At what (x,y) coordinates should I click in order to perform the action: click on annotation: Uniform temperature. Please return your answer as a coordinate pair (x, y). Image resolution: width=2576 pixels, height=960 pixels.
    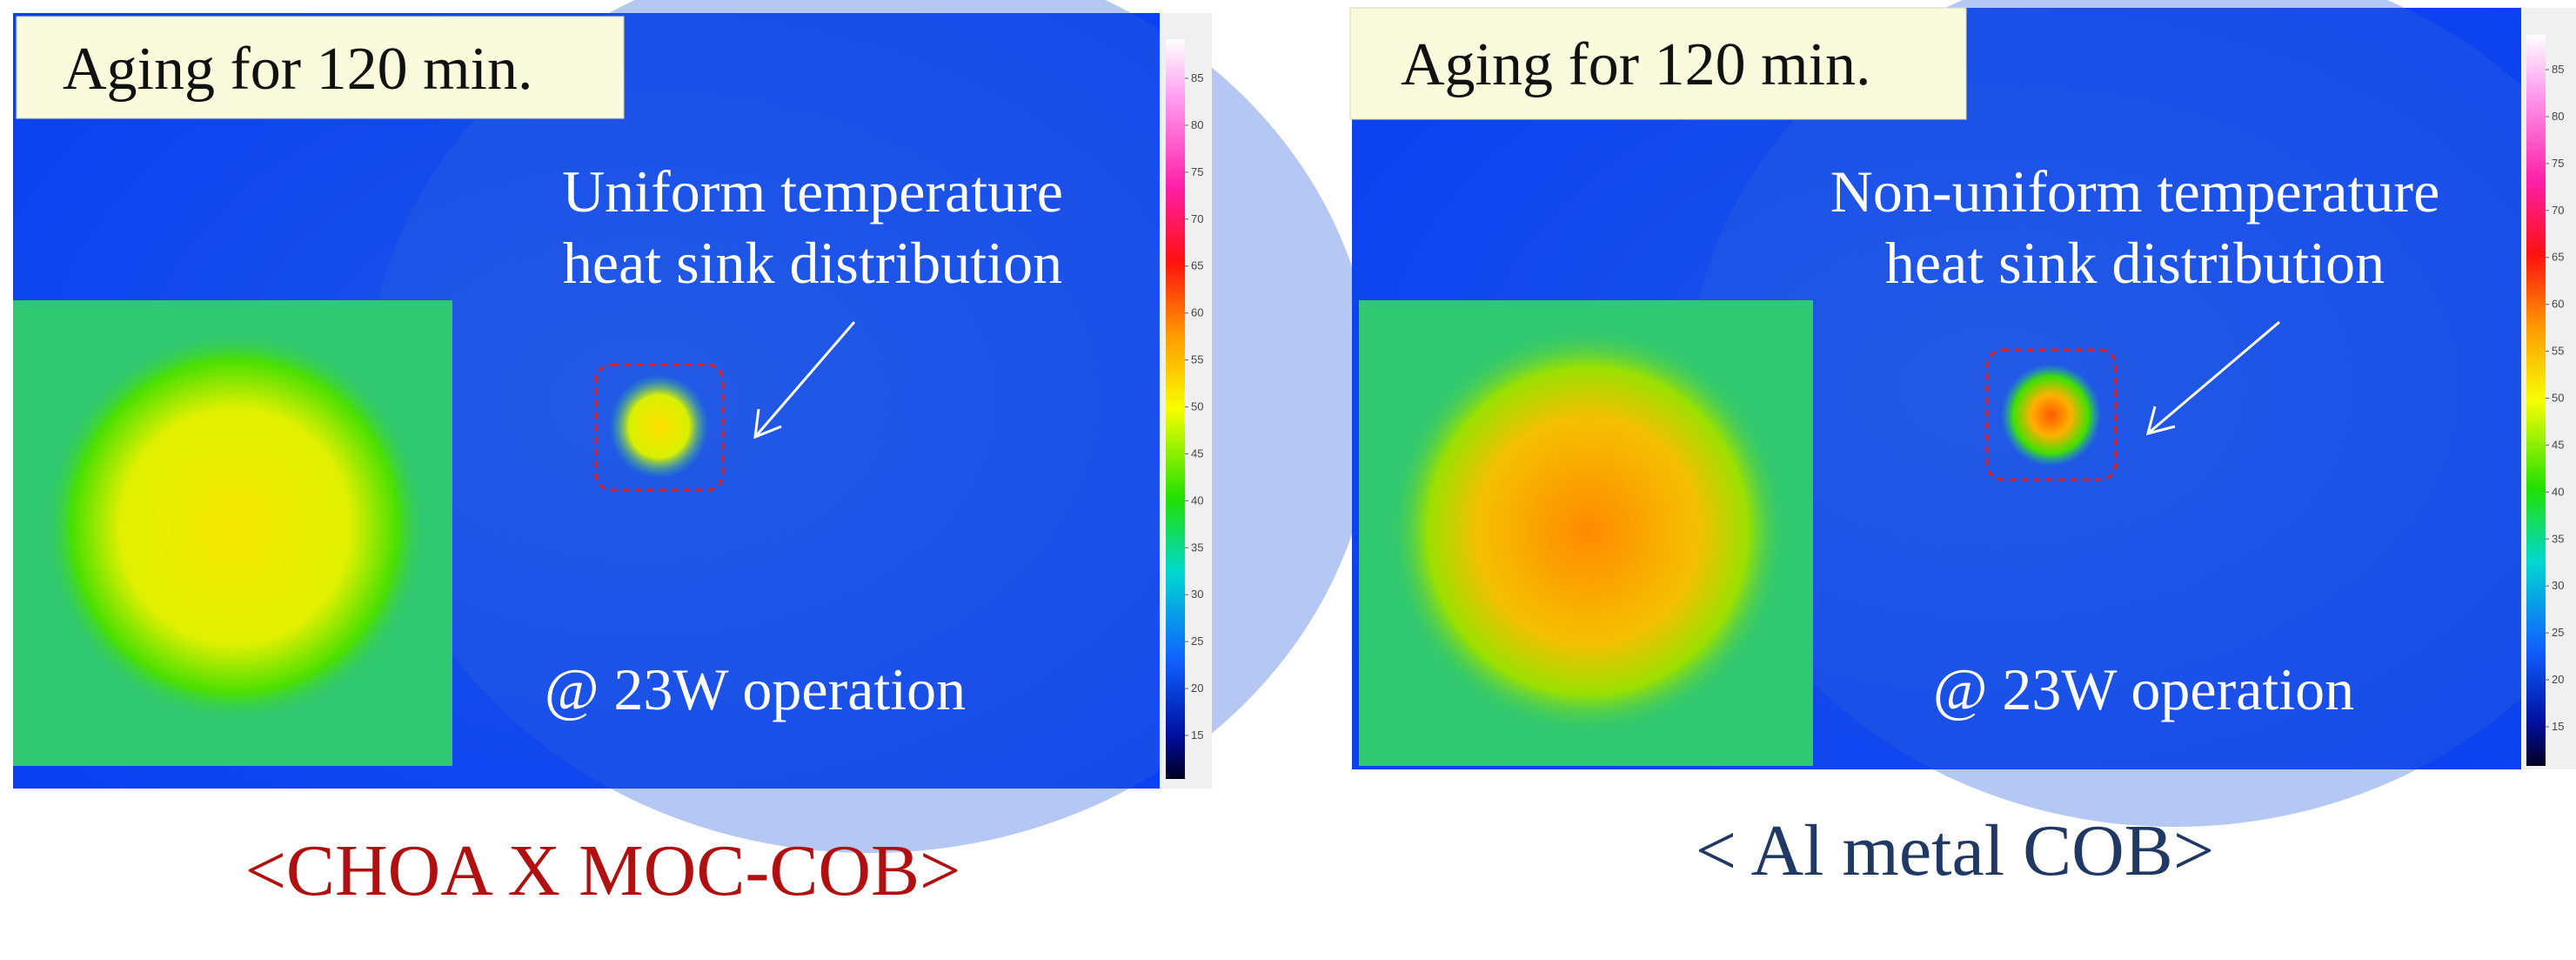
    Looking at the image, I should click on (812, 191).